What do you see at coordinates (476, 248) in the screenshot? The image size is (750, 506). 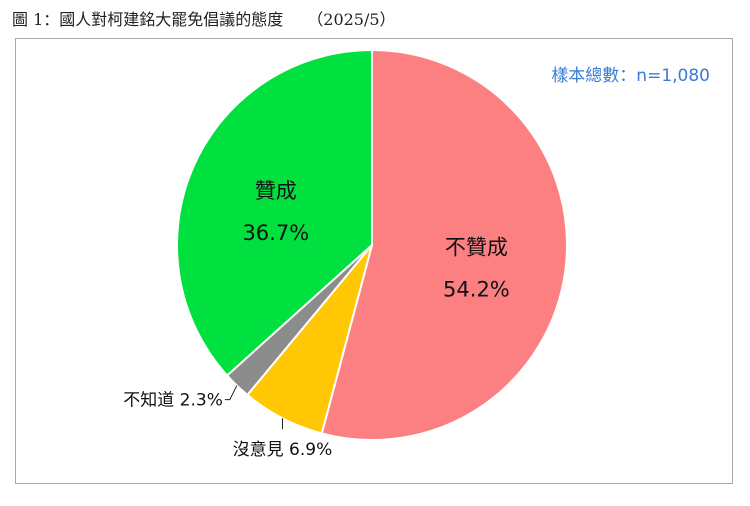 I see `slice-label-0: 不贊成` at bounding box center [476, 248].